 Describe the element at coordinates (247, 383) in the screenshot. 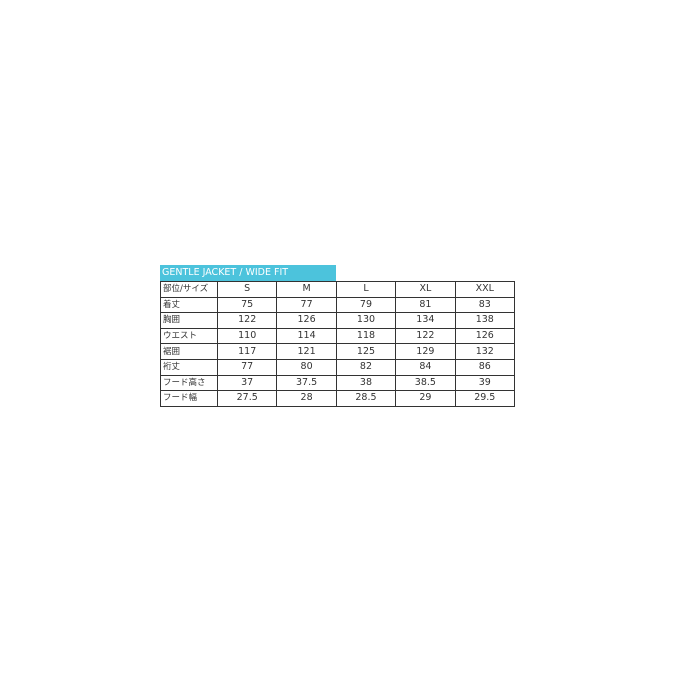

I see `table-cell: 37` at that location.